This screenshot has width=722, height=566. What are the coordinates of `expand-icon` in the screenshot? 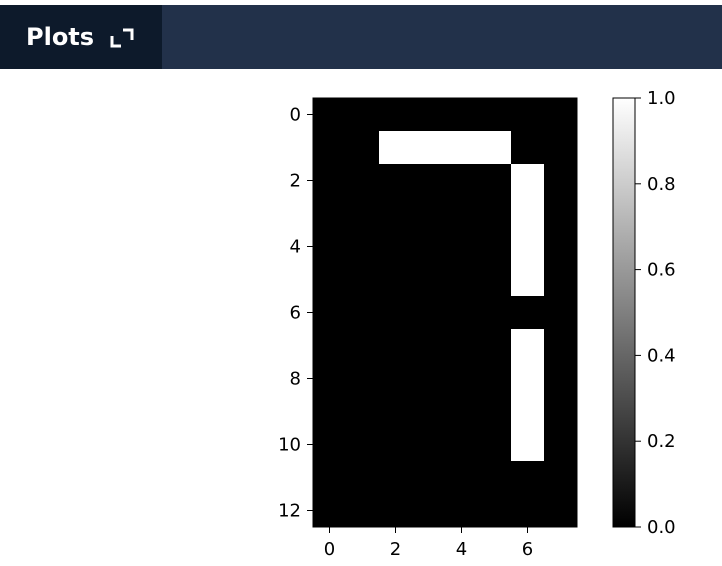 It's located at (122, 38).